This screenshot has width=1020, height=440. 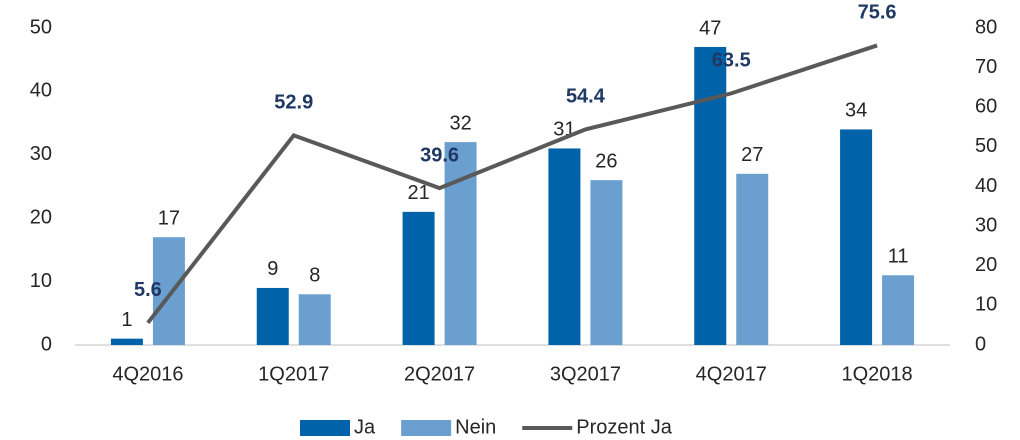 What do you see at coordinates (986, 146) in the screenshot?
I see `y2-tick-label: 50` at bounding box center [986, 146].